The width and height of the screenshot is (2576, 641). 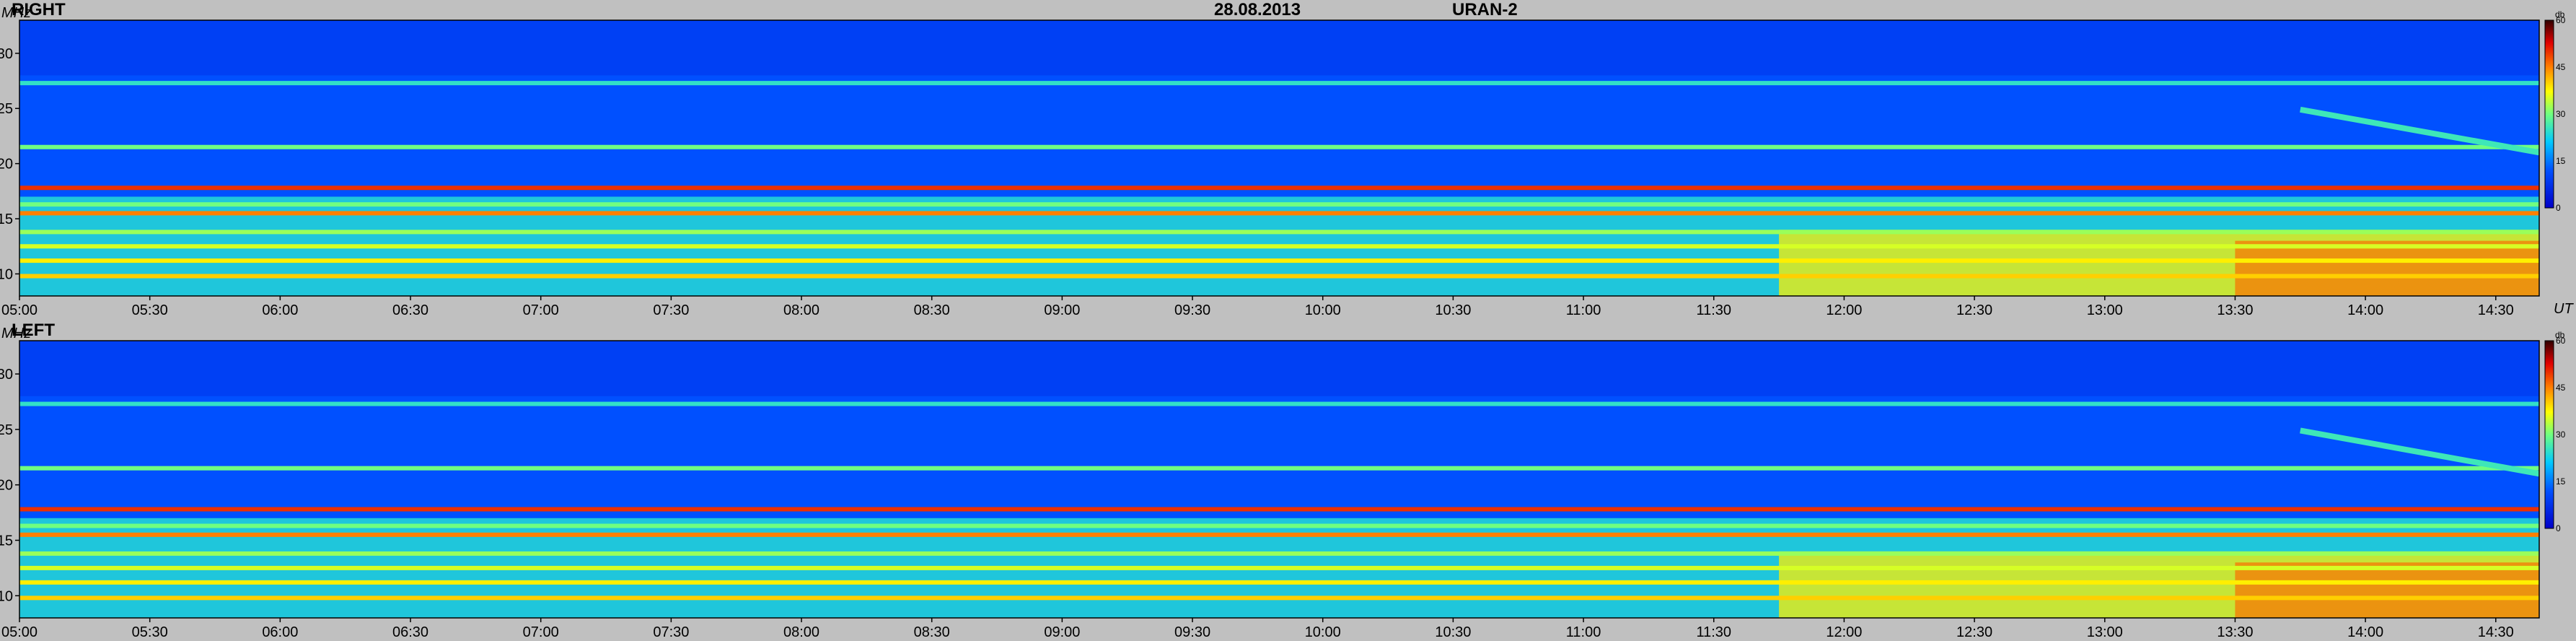 I want to click on x-unit-label-right: UT, so click(x=2563, y=309).